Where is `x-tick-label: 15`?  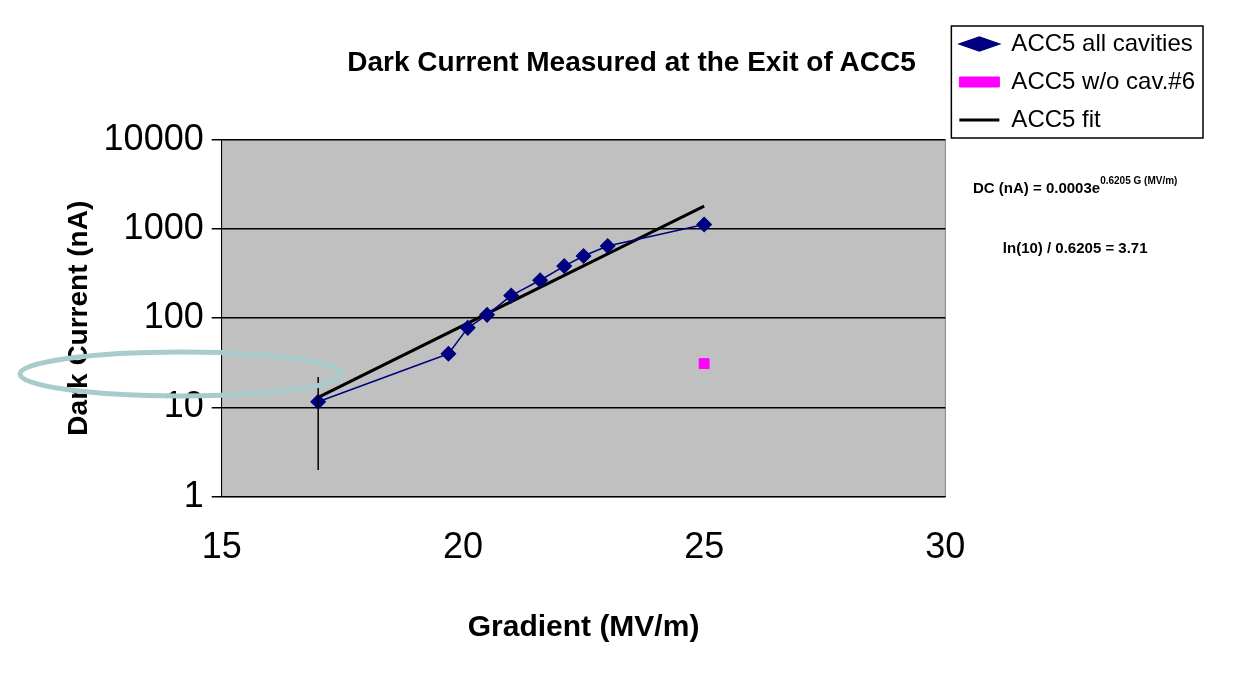
x-tick-label: 15 is located at coordinates (221, 546).